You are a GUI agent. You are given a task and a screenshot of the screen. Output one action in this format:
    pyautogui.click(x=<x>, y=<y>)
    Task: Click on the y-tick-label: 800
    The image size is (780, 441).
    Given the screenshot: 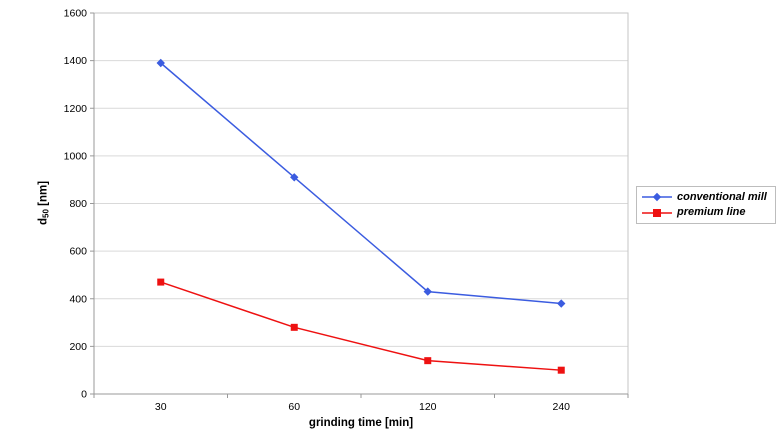 What is the action you would take?
    pyautogui.click(x=78, y=204)
    